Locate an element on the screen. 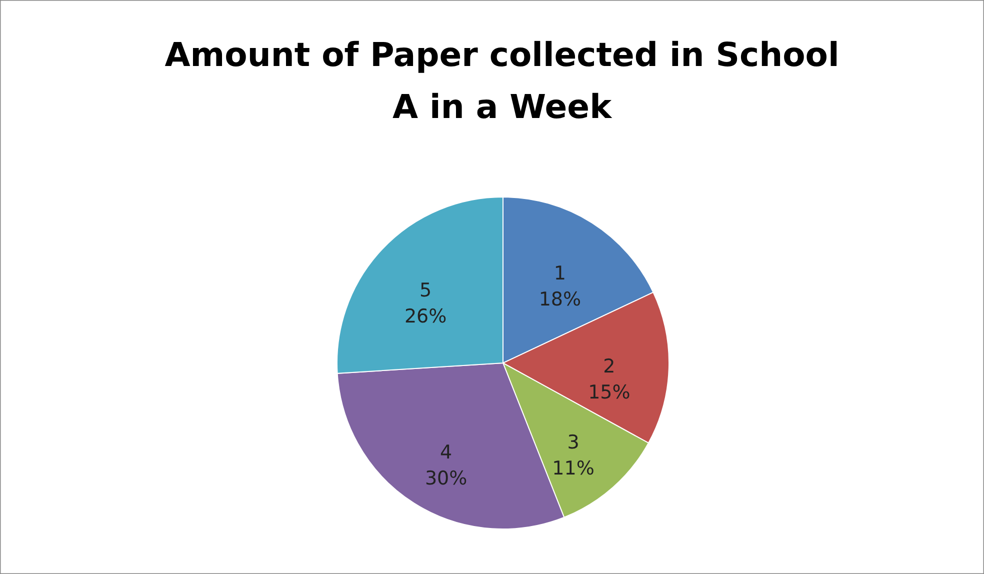 This screenshot has width=984, height=574. slice-label: 3 is located at coordinates (573, 443).